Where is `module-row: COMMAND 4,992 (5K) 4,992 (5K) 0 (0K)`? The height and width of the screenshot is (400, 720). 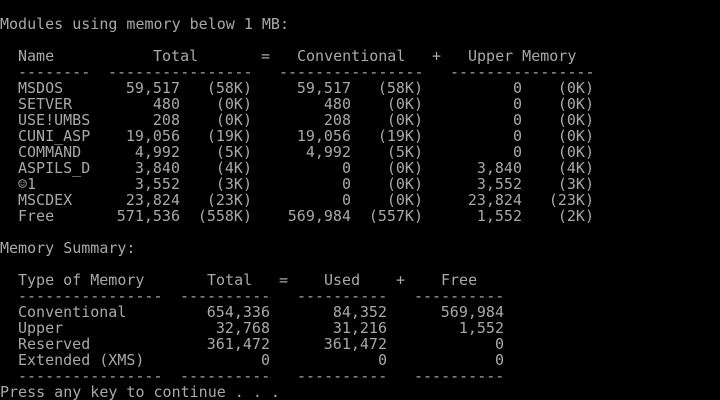
module-row: COMMAND 4,992 (5K) 4,992 (5K) 0 (0K) is located at coordinates (360, 152).